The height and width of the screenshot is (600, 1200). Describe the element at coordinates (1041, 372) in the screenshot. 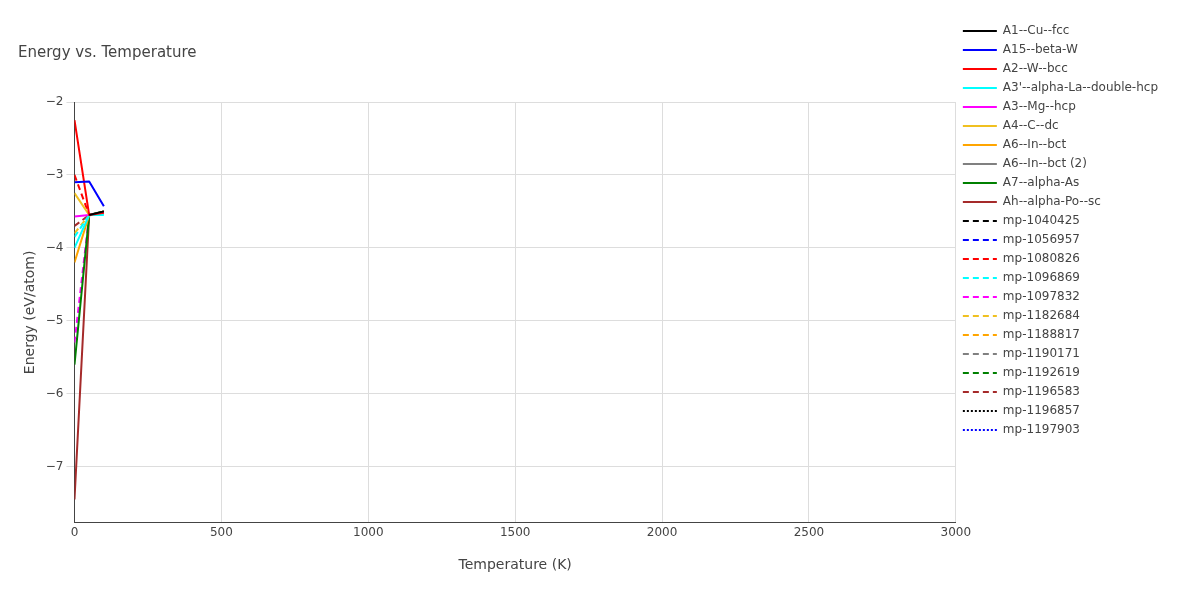

I see `legend-label: mp-1192619` at that location.